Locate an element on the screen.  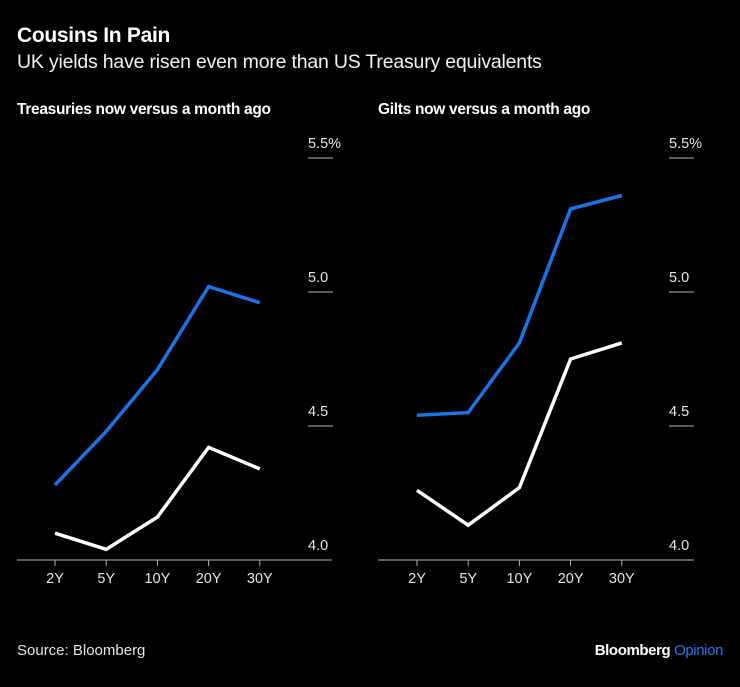
brand-logo: Bloomberg Opinion is located at coordinates (659, 650).